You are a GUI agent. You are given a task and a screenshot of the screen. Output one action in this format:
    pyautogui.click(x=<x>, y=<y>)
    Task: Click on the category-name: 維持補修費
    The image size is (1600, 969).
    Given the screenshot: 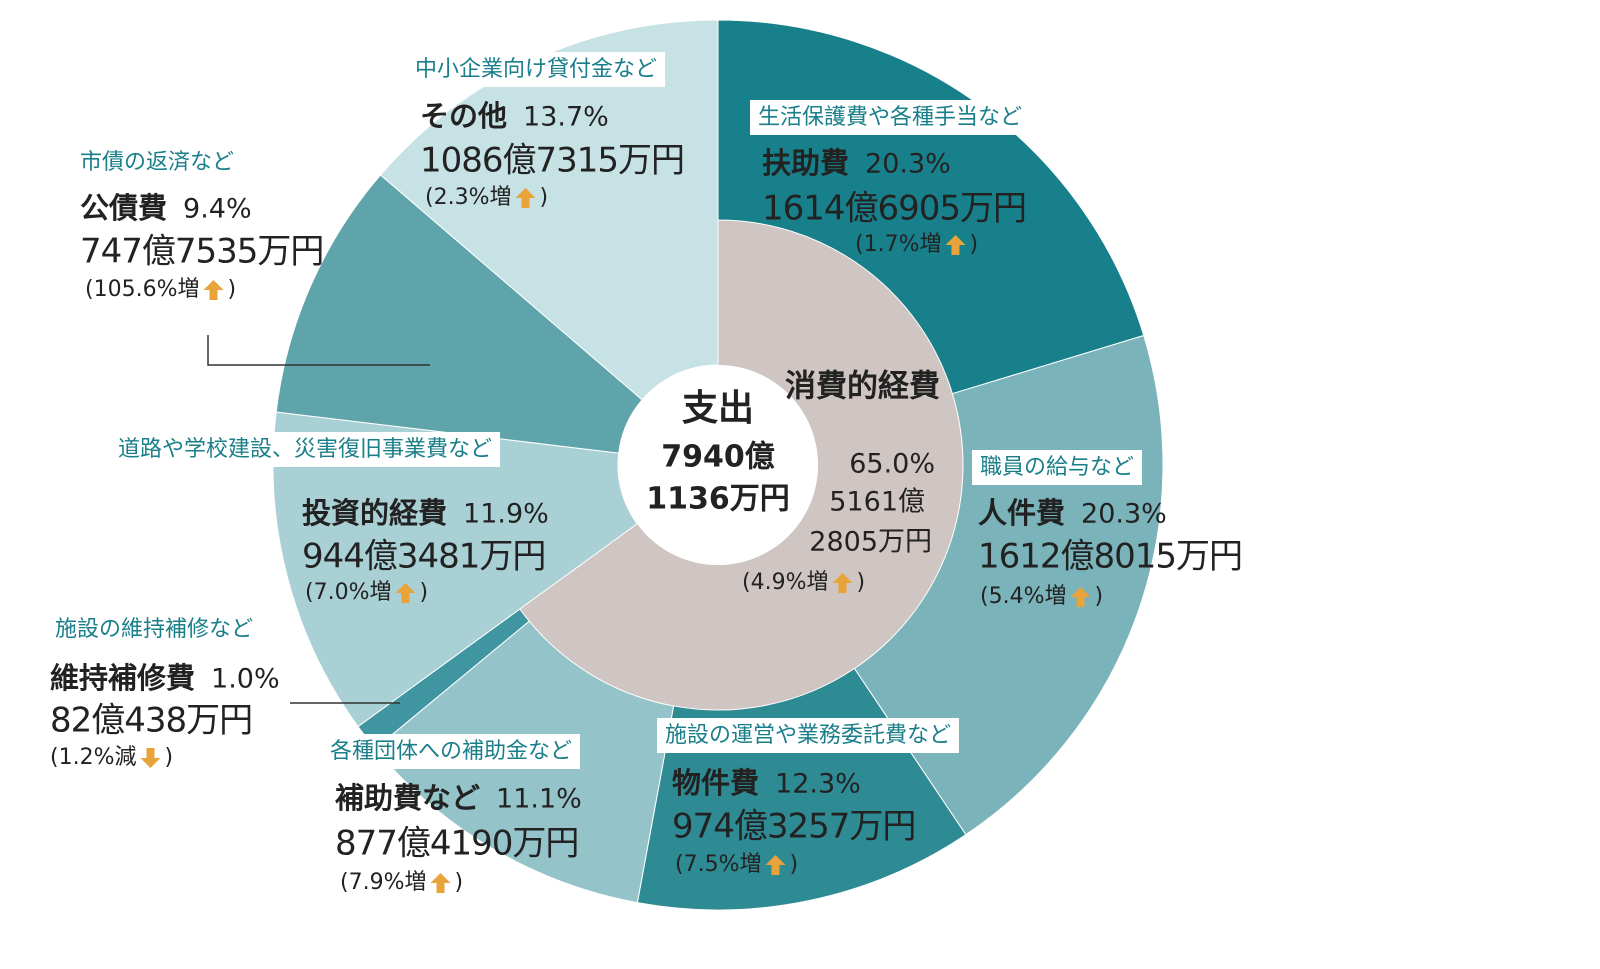 What is the action you would take?
    pyautogui.click(x=122, y=678)
    